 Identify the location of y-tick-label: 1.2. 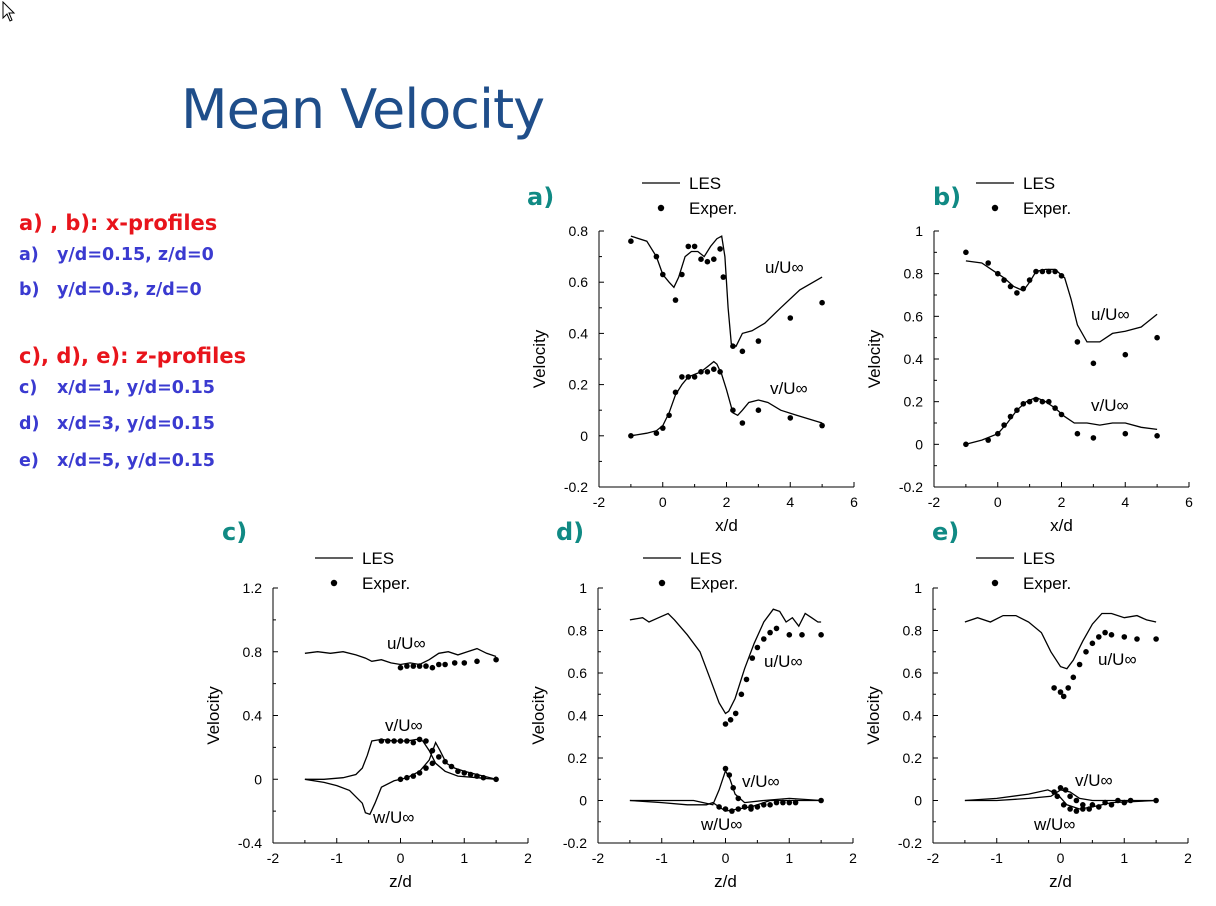
(253, 588).